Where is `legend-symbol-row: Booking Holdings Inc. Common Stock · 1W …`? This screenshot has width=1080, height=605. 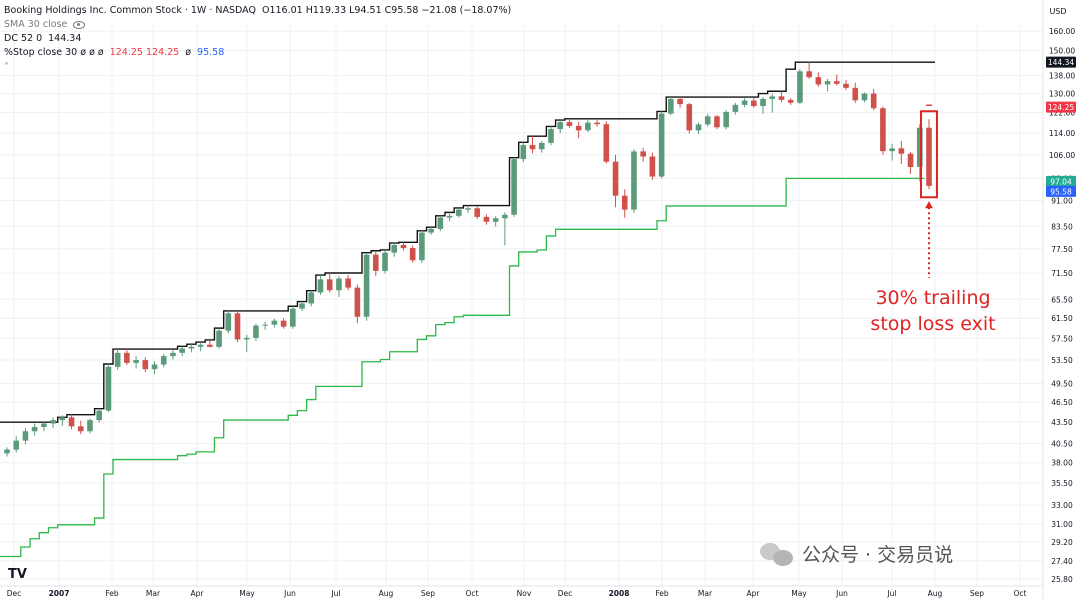
legend-symbol-row: Booking Holdings Inc. Common Stock · 1W … is located at coordinates (257, 11).